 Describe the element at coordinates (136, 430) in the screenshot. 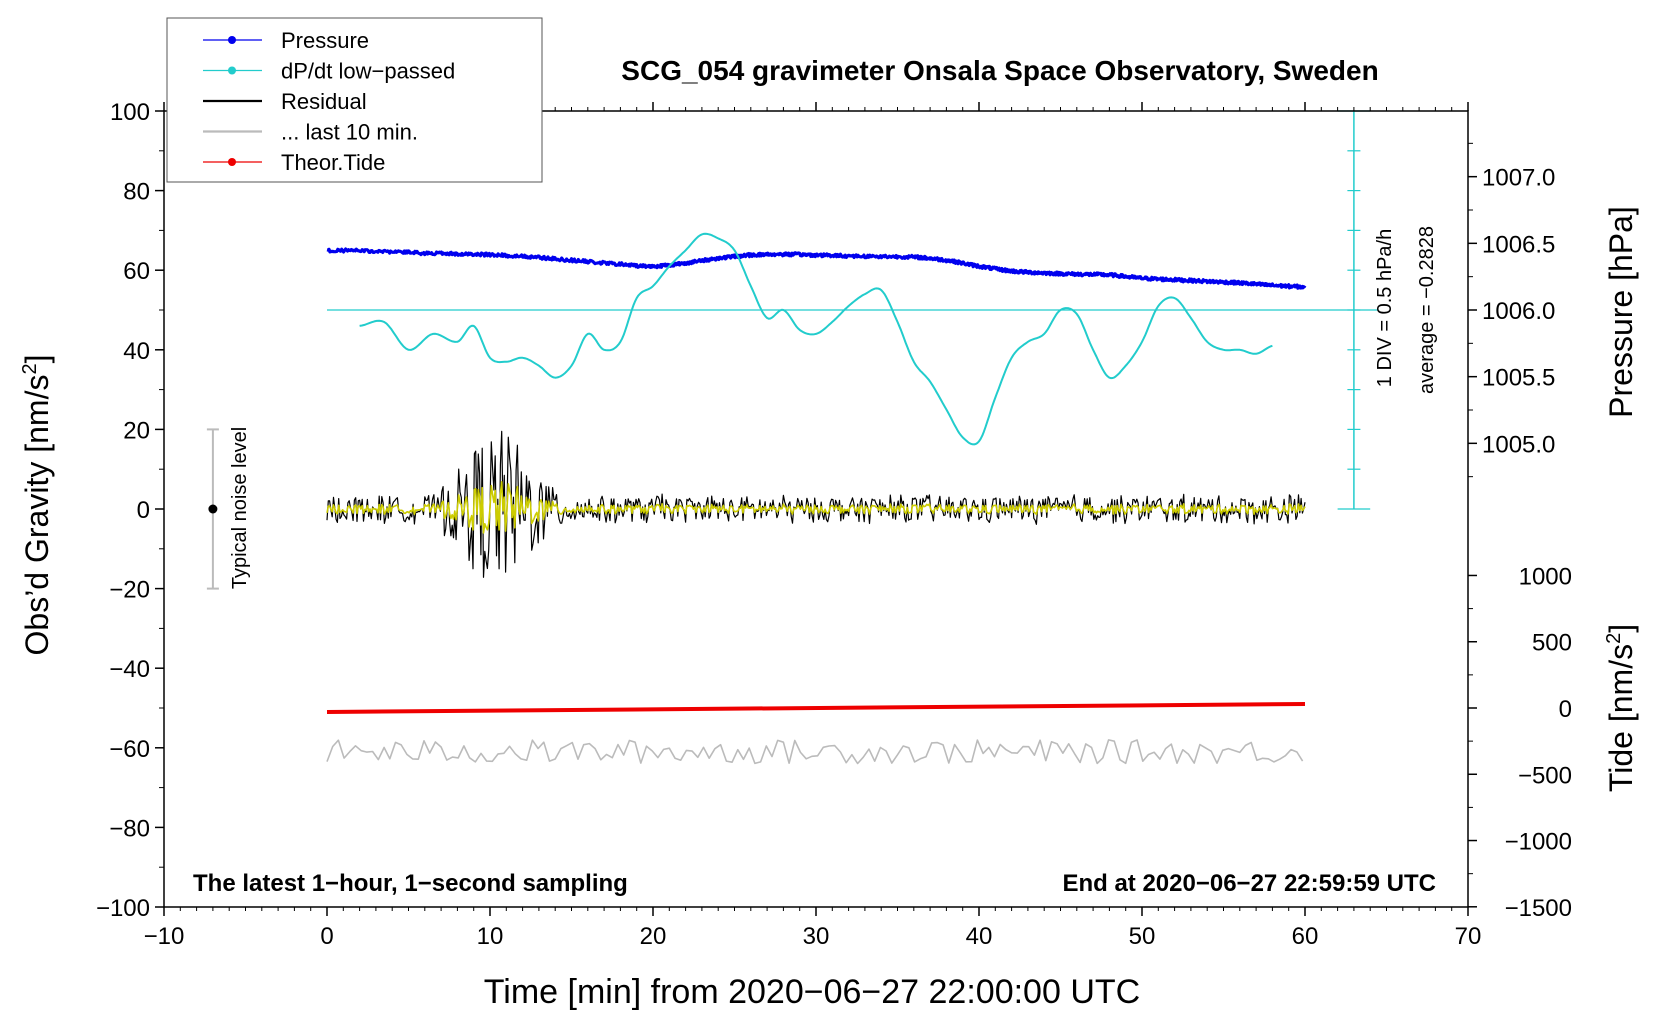

I see `y-tick-label: 20` at that location.